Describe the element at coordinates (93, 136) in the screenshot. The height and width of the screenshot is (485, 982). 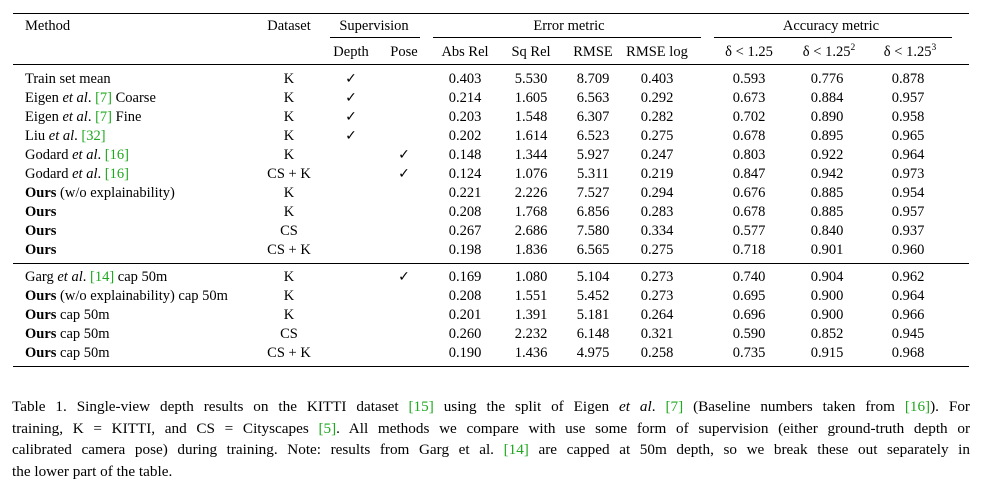
I see `citation-link: [32]` at that location.